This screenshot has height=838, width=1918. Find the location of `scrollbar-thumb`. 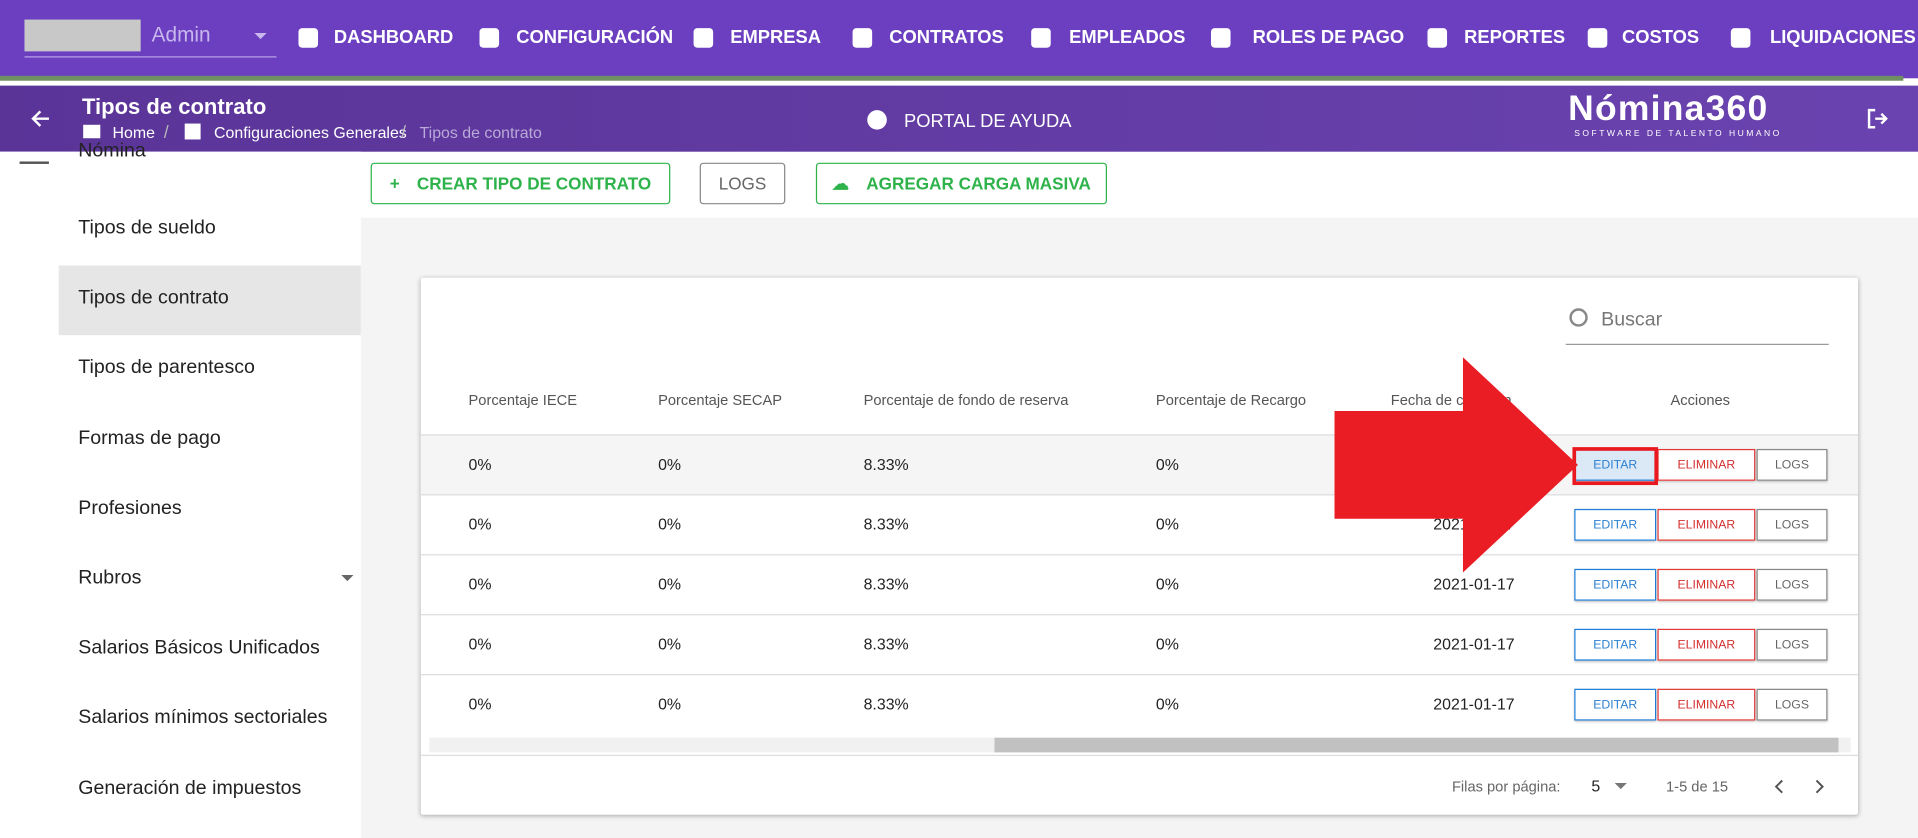

scrollbar-thumb is located at coordinates (1416, 745).